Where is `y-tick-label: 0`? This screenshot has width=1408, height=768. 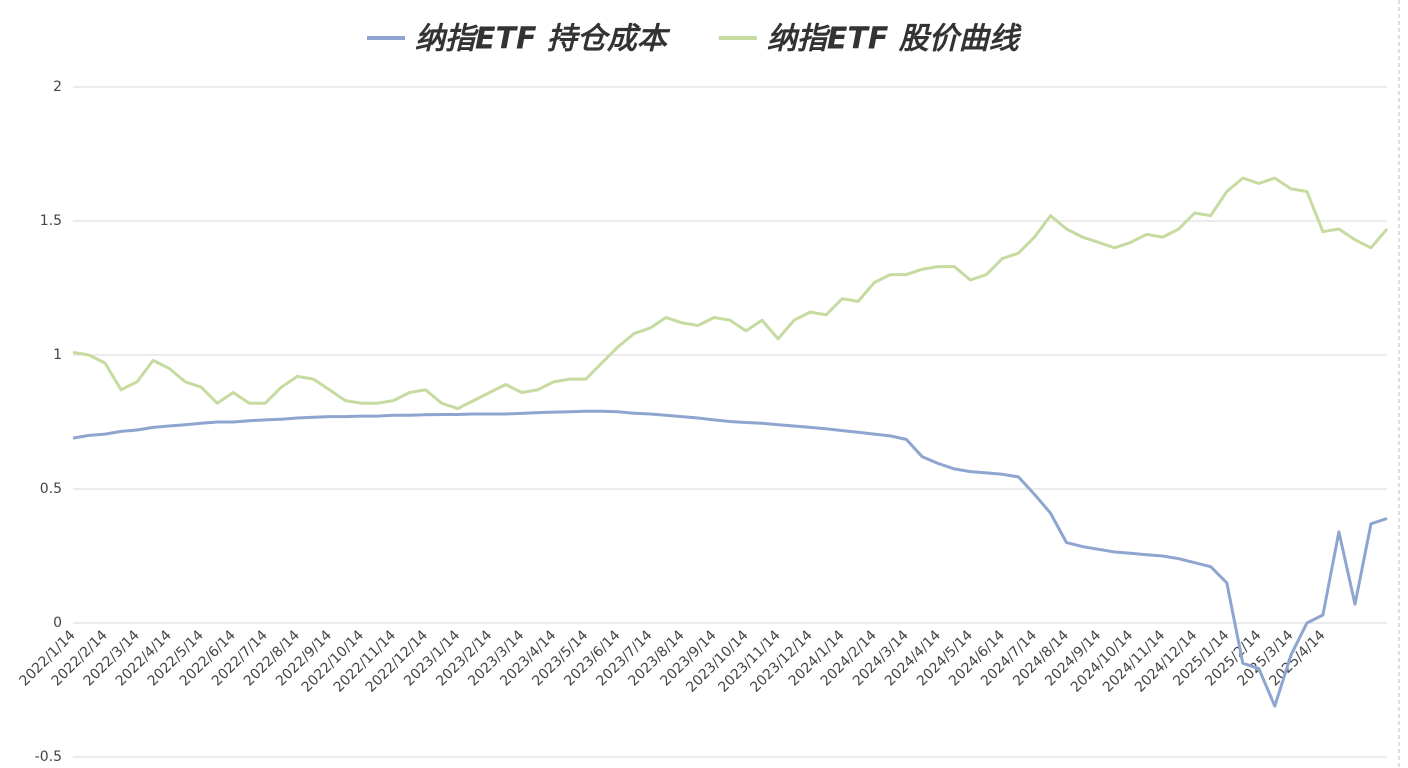
y-tick-label: 0 is located at coordinates (57, 623).